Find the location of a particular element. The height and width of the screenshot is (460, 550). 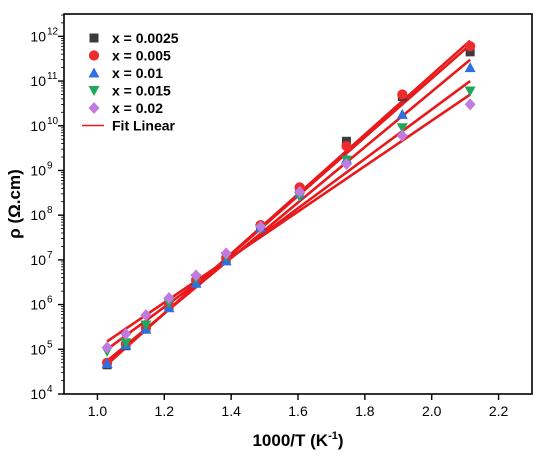

legend-label-0: x = 0.0025 is located at coordinates (145, 38).